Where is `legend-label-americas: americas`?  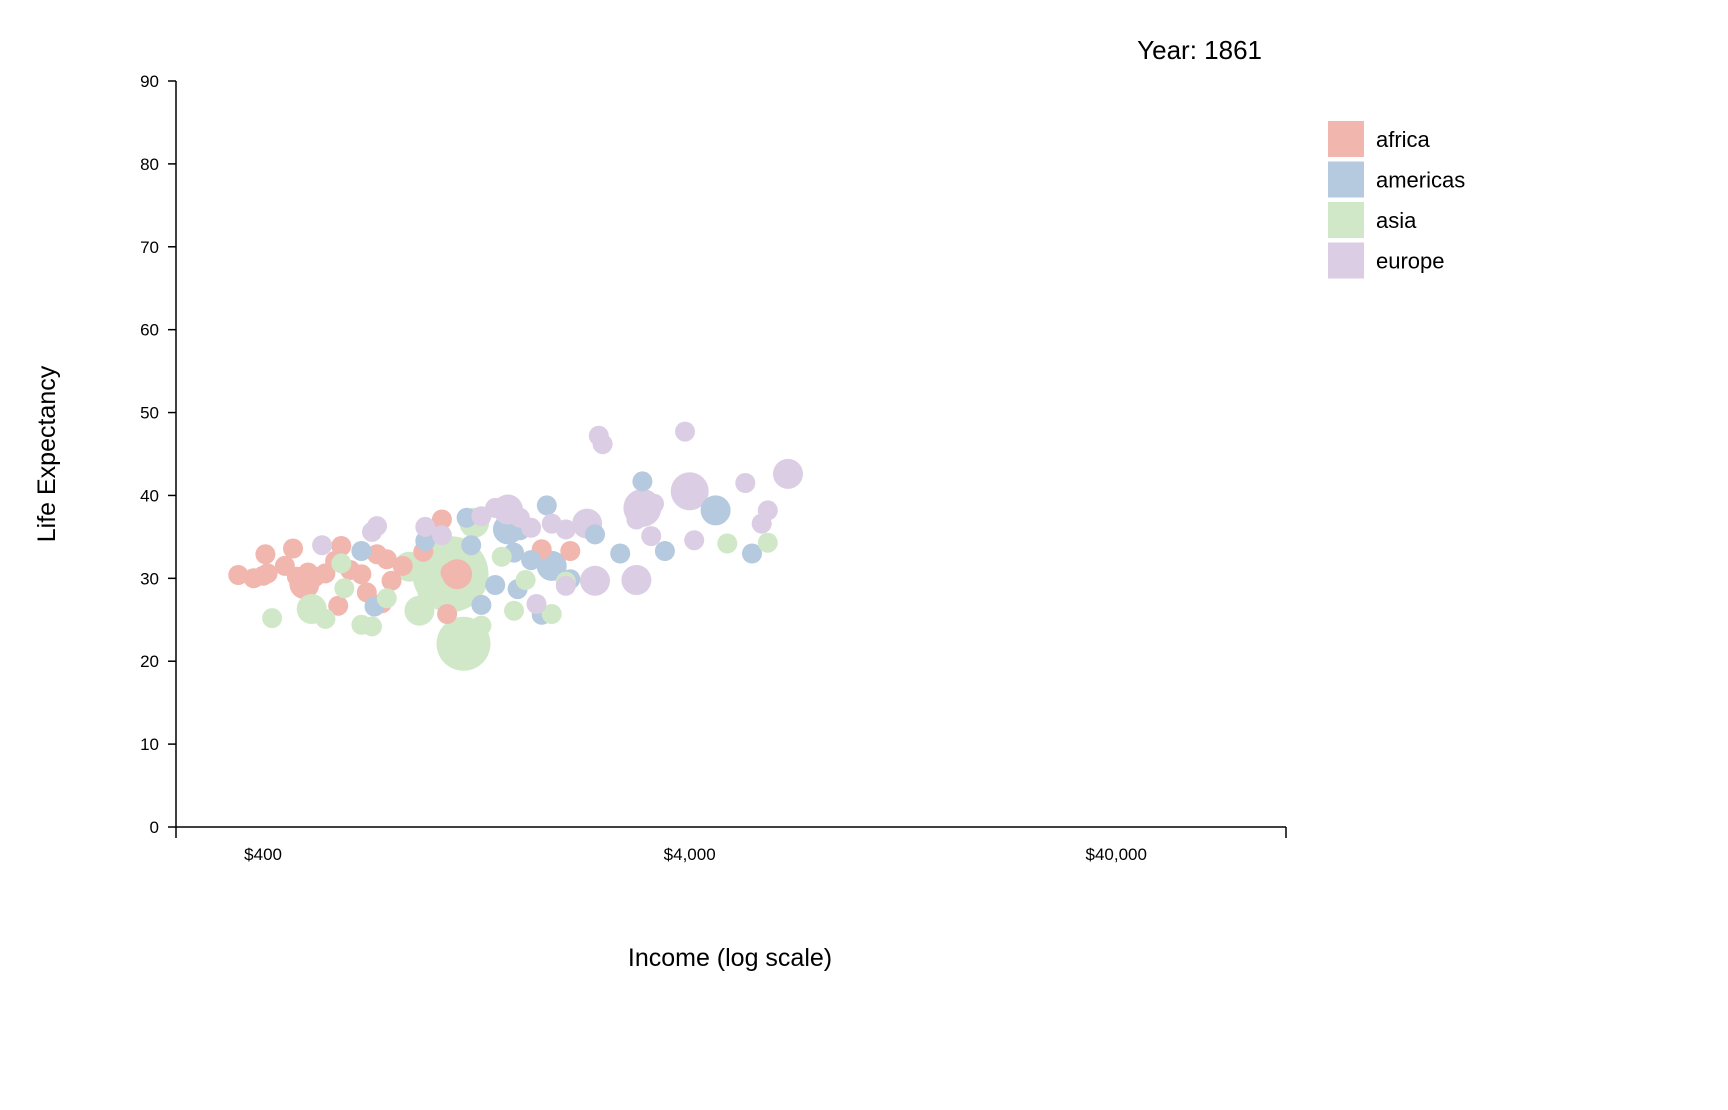 legend-label-americas: americas is located at coordinates (1420, 180).